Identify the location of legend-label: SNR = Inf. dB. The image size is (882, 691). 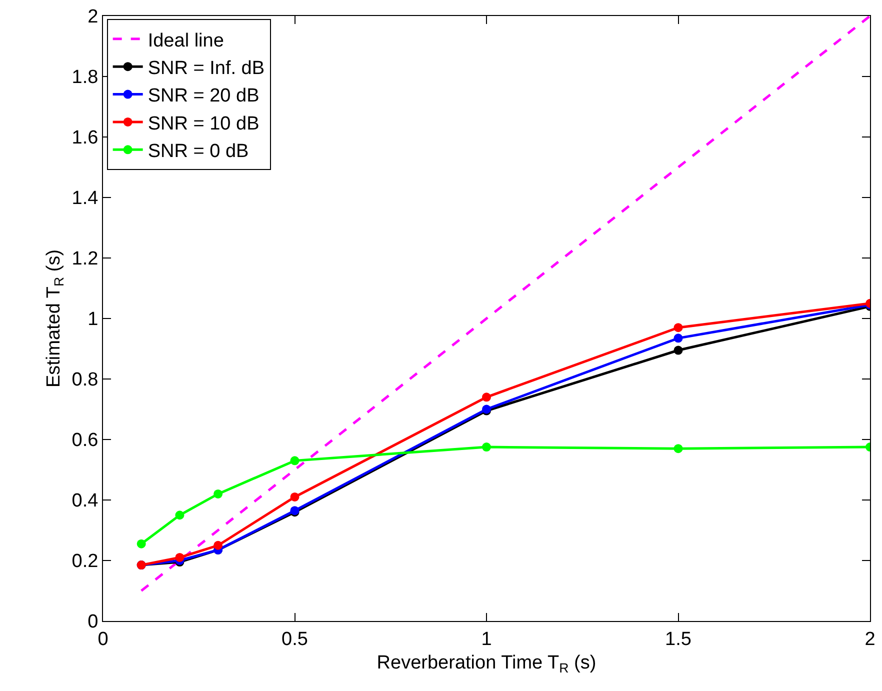
(206, 68).